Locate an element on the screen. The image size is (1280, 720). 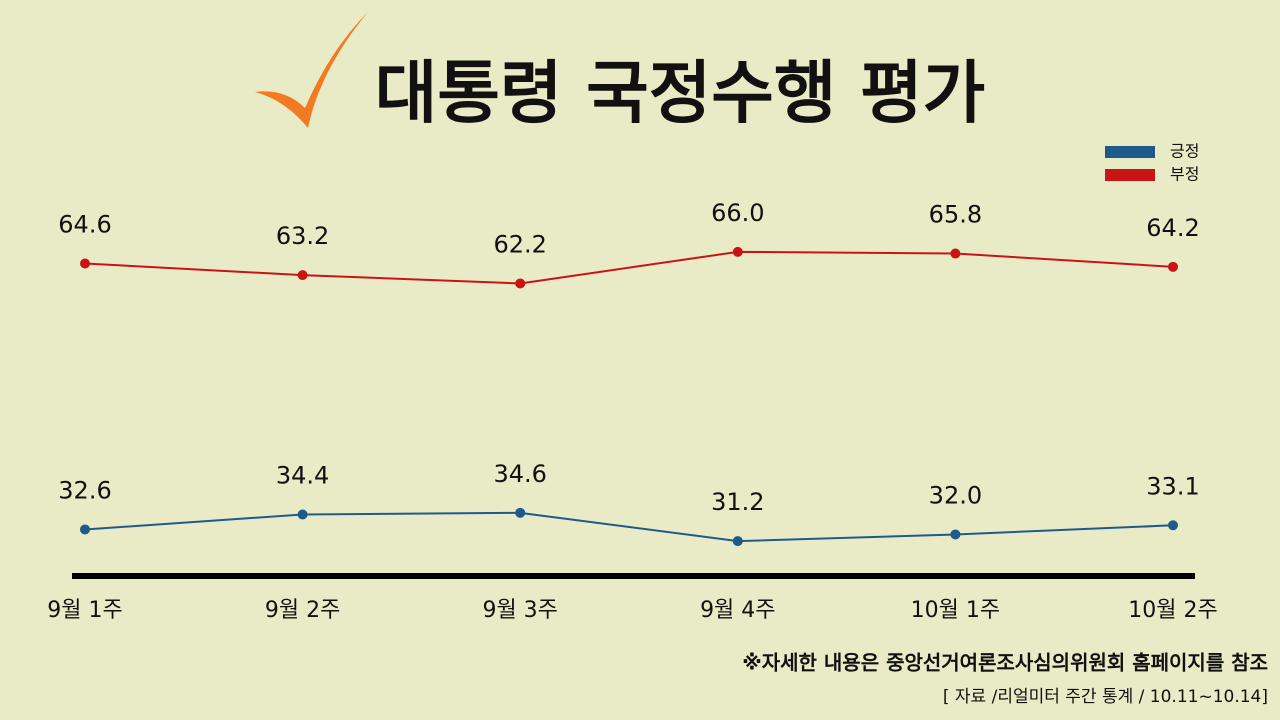
data-label: 62.2 is located at coordinates (519, 244).